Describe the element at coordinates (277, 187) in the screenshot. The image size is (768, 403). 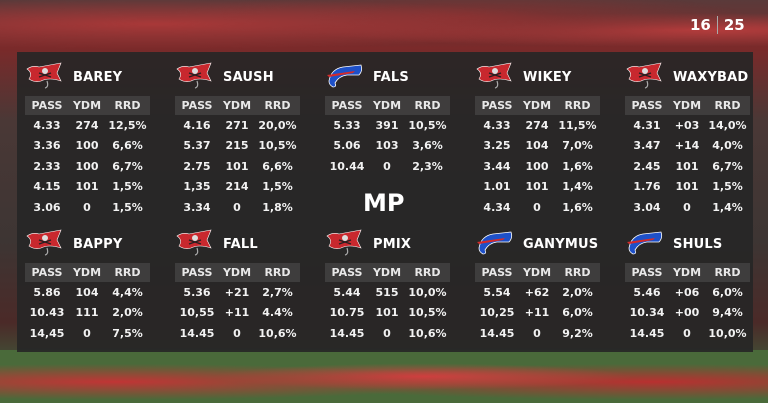
I see `stat-cell: 1,5%` at that location.